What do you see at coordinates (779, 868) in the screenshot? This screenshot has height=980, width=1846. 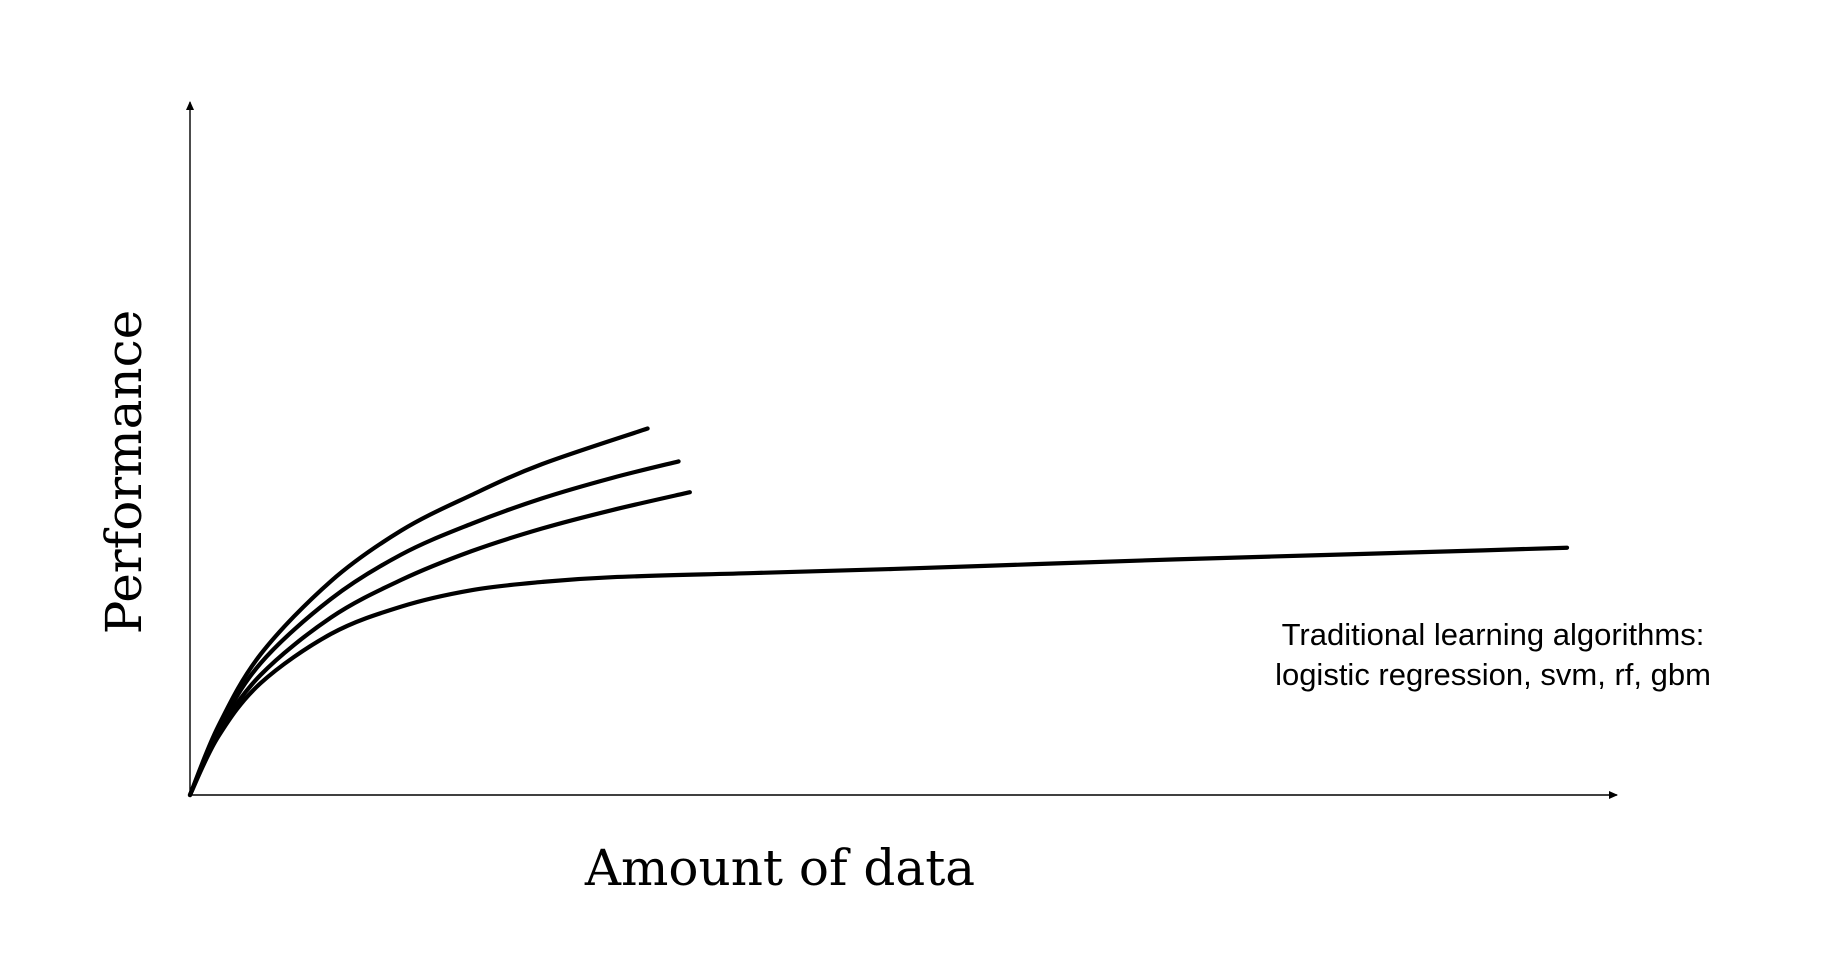 I see `x-axis-label: Amount of data` at bounding box center [779, 868].